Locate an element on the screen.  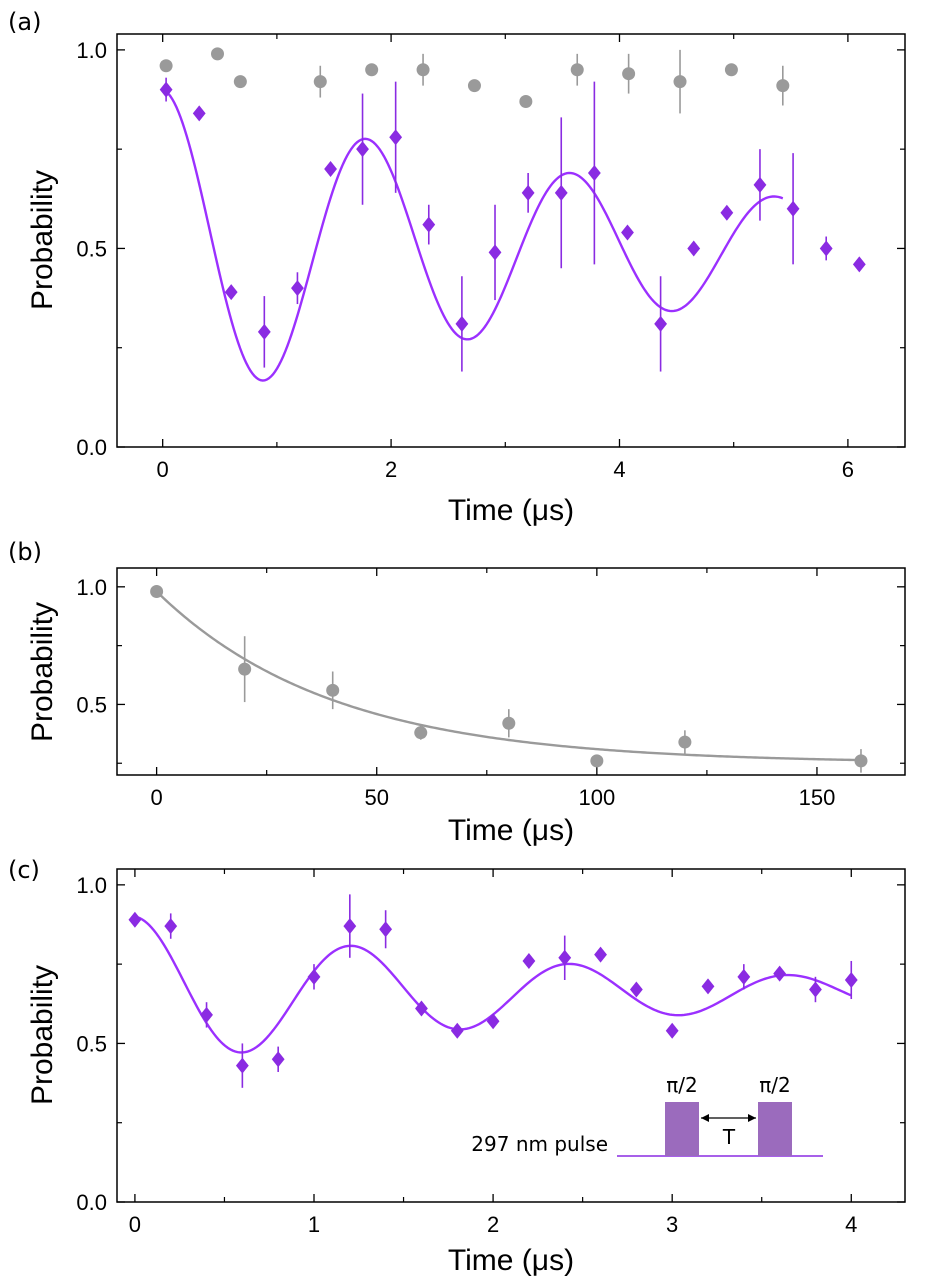
panel-a-label: (a) is located at coordinates (24, 22).